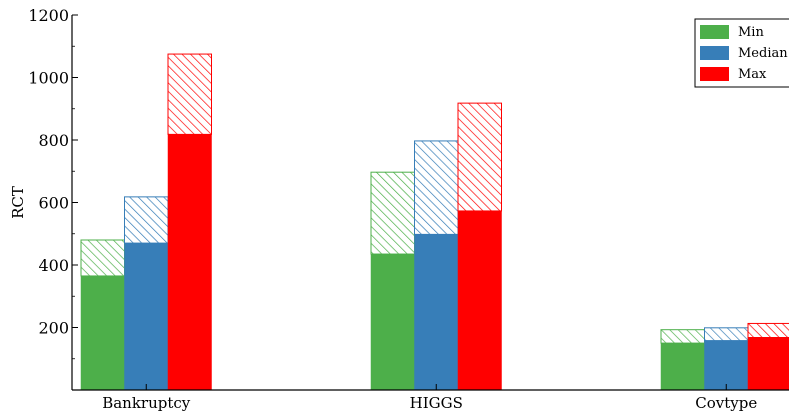  I want to click on y-tick-label: 800, so click(53, 140).